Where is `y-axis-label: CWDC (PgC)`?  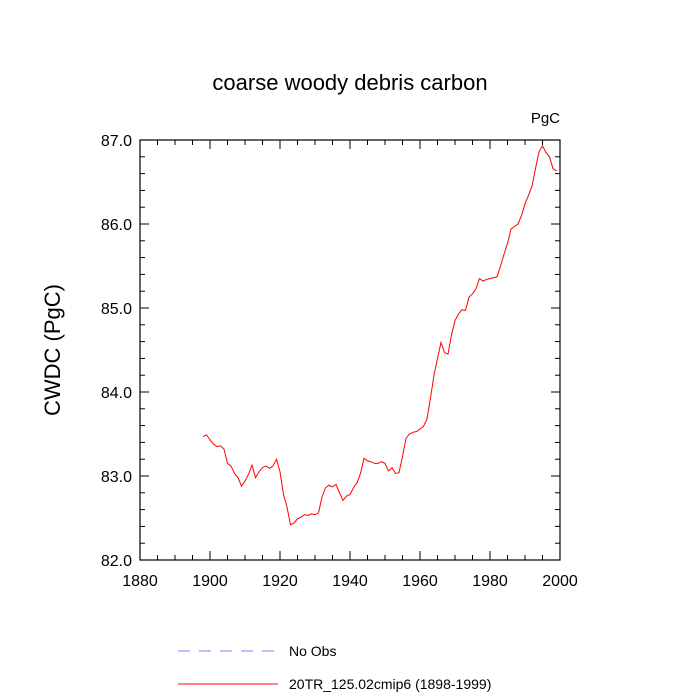 y-axis-label: CWDC (PgC) is located at coordinates (52, 350).